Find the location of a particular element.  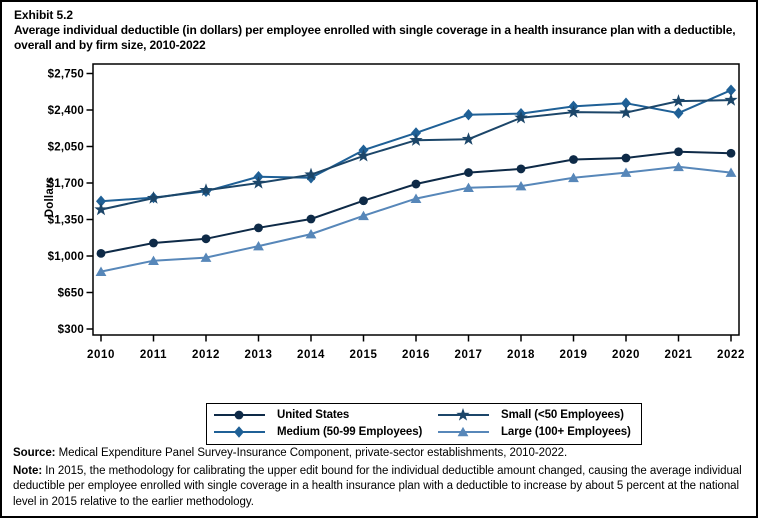

x-tick-label: 2017 is located at coordinates (469, 355).